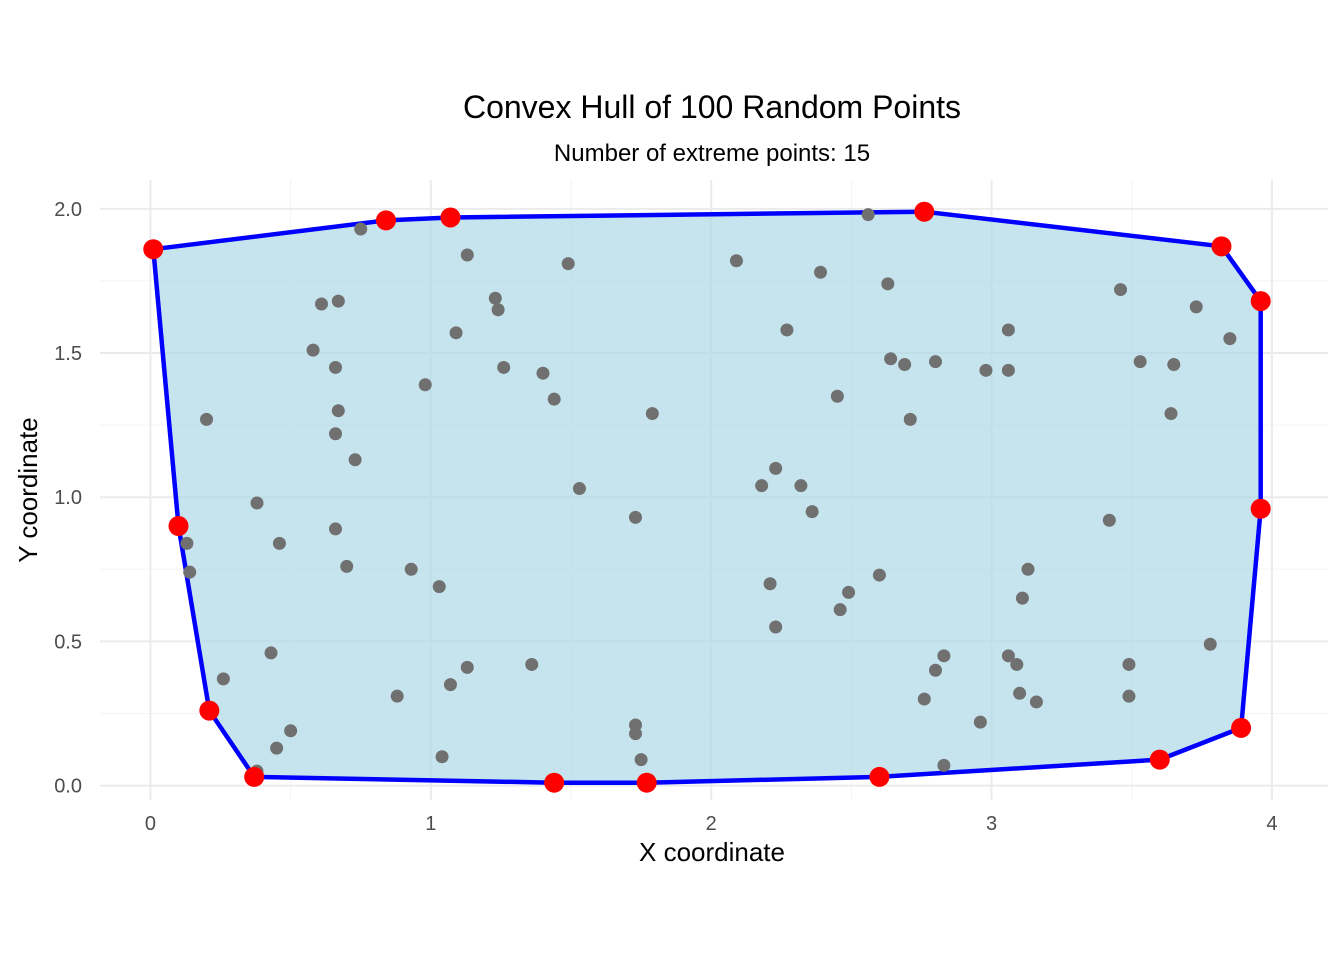 This screenshot has height=965, width=1344. What do you see at coordinates (150, 824) in the screenshot?
I see `x-tick-label: 0` at bounding box center [150, 824].